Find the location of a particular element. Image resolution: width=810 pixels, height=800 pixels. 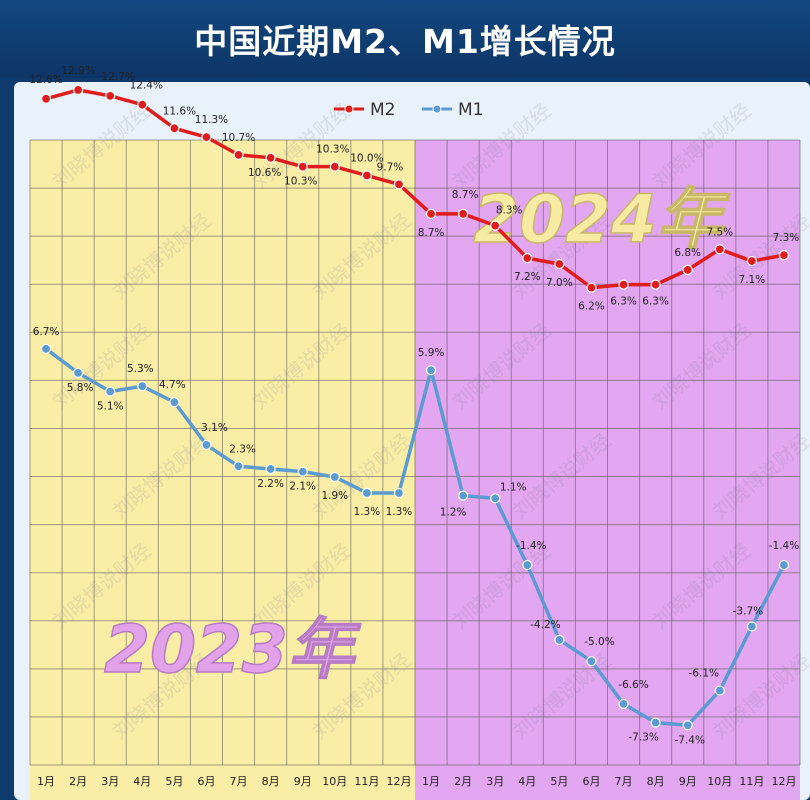

data-label-m1: 1.9% is located at coordinates (334, 496).